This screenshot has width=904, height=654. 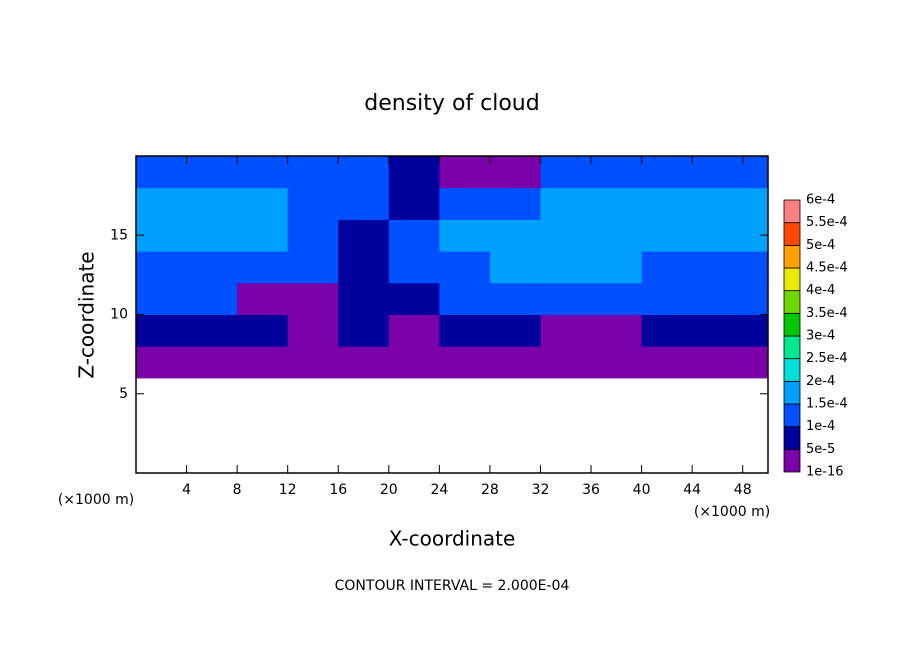 I want to click on y-tick-label: 5, so click(x=123, y=394).